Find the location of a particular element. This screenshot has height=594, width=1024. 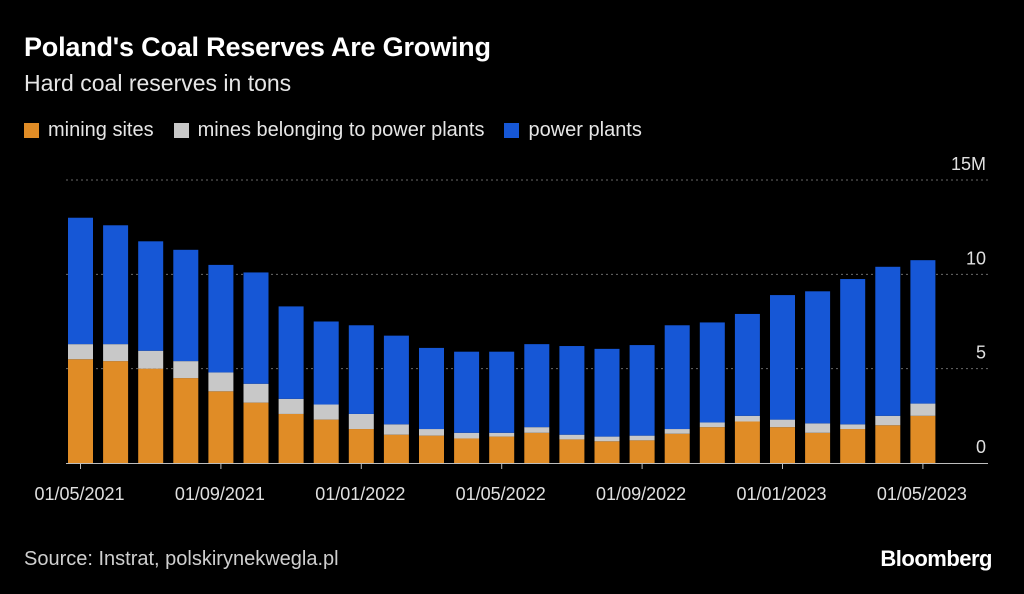

legend-label-power-plant-mines: mines belonging to power plants is located at coordinates (341, 130).